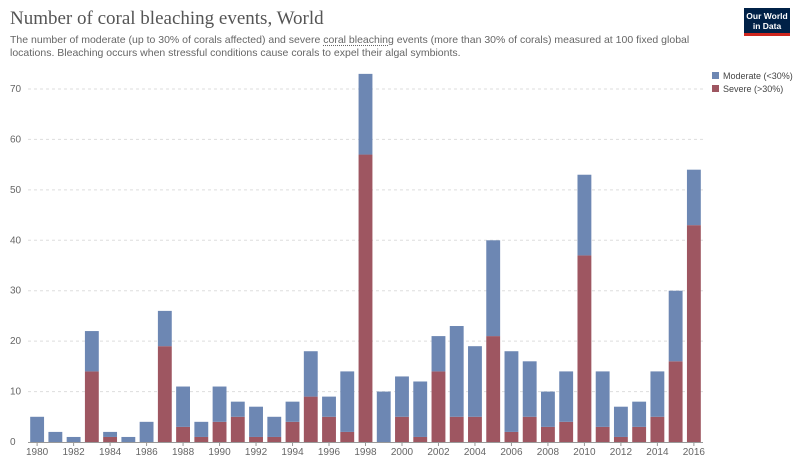 Image resolution: width=800 pixels, height=466 pixels. I want to click on bar-severe-2009, so click(566, 431).